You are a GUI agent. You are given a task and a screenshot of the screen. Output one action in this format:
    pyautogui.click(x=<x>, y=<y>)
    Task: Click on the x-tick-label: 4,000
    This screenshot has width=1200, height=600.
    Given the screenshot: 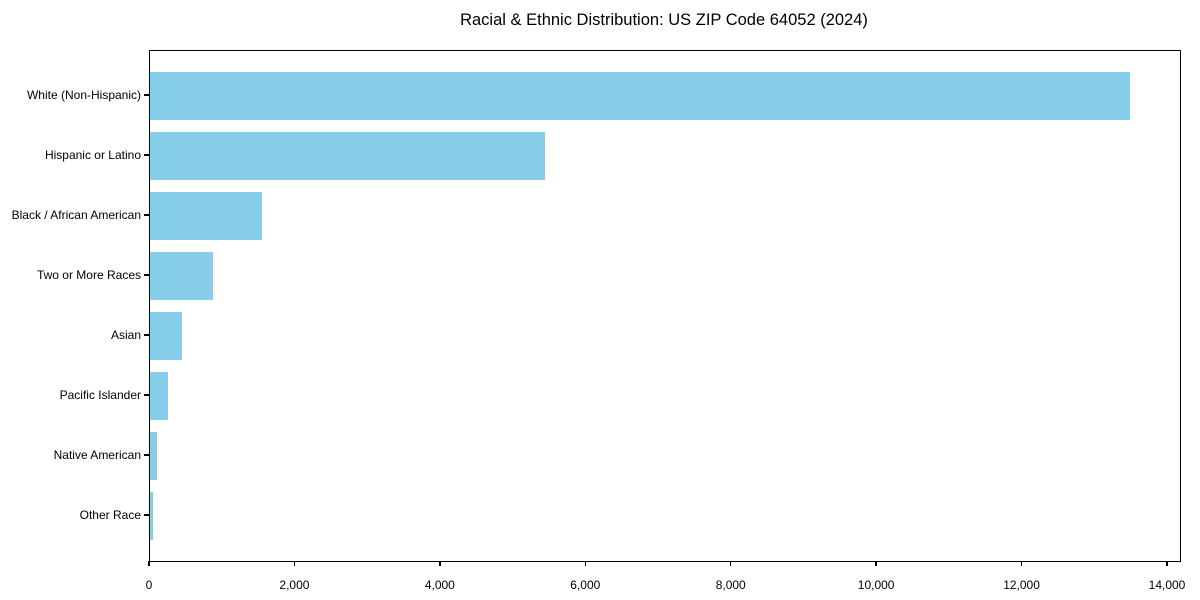 What is the action you would take?
    pyautogui.click(x=439, y=585)
    